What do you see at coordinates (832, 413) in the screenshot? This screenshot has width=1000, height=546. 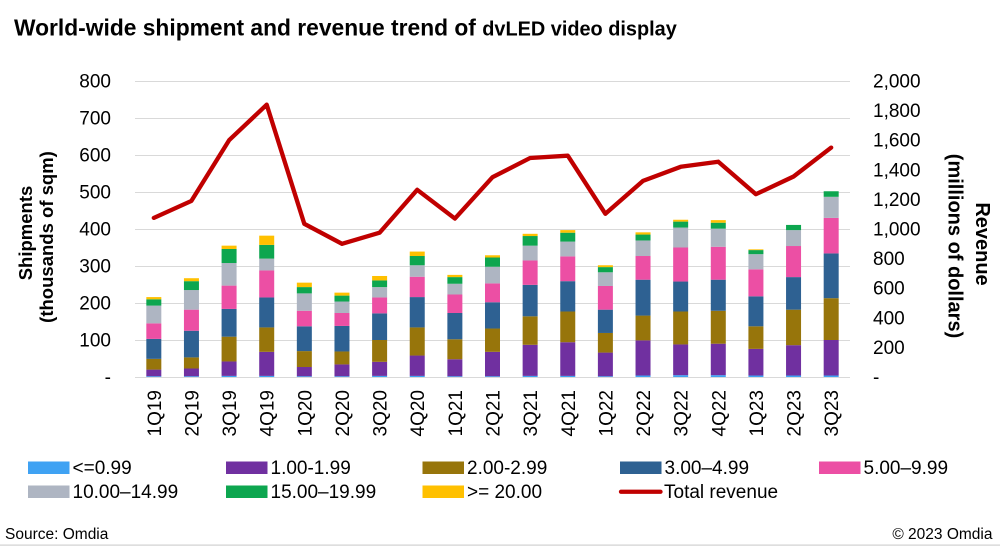 I see `svg-text: 3Q23` at bounding box center [832, 413].